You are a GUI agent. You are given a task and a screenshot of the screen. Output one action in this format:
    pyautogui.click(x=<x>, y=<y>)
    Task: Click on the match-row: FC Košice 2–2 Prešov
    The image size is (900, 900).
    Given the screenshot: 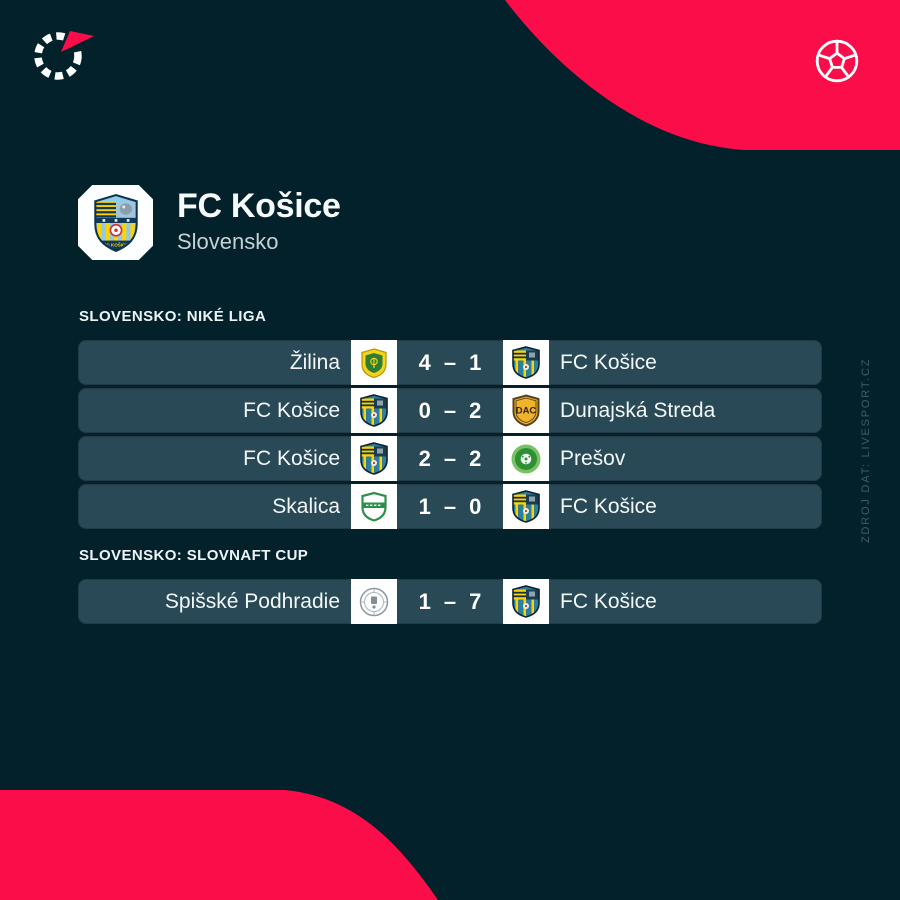 What is the action you would take?
    pyautogui.click(x=450, y=458)
    